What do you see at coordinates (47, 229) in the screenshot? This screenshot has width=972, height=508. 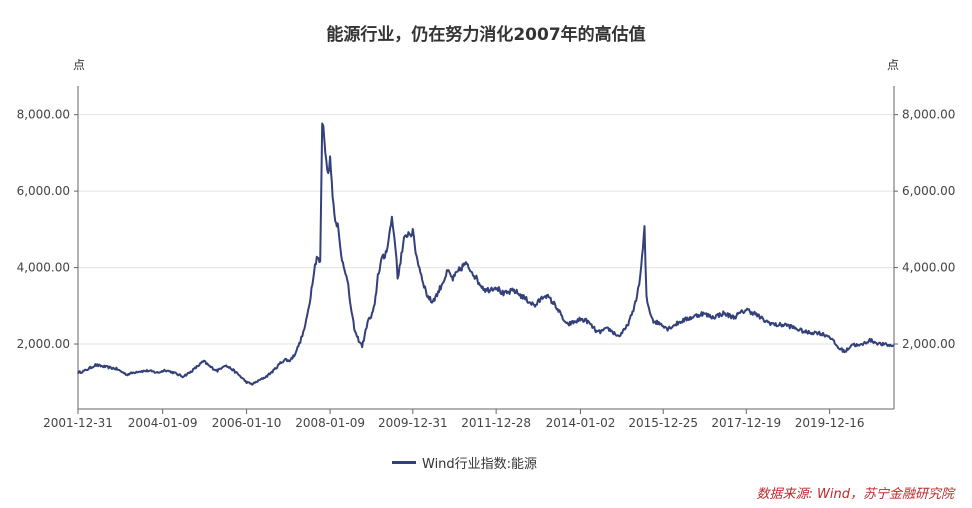 I see `y-axis-left: 2,000.00 4,000.00 6,000.00 8,000.00` at bounding box center [47, 229].